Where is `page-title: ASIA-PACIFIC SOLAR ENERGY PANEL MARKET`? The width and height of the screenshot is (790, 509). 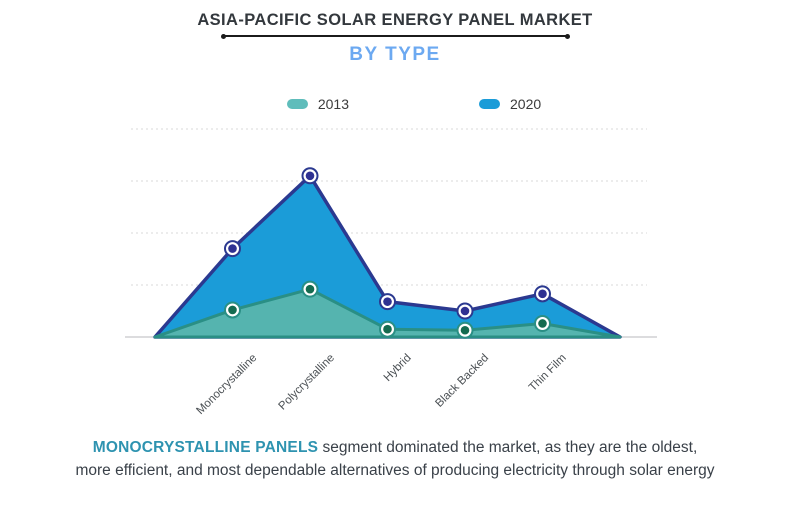
page-title: ASIA-PACIFIC SOLAR ENERGY PANEL MARKET is located at coordinates (395, 20).